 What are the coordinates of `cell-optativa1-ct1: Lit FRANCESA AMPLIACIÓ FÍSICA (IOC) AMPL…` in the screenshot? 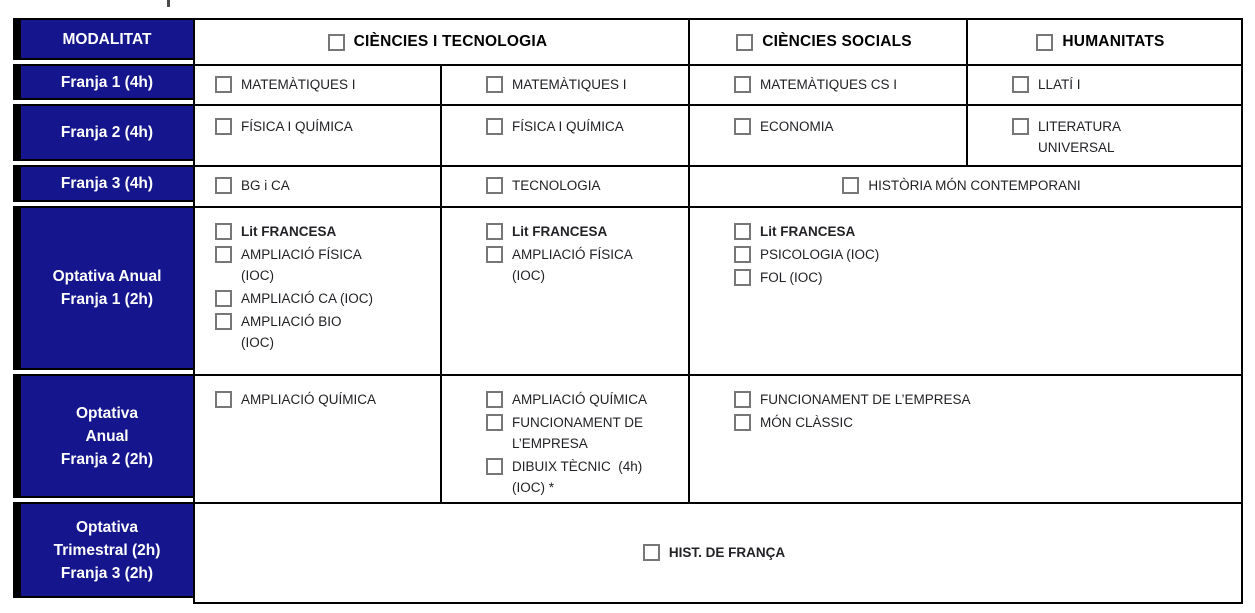 It's located at (317, 291).